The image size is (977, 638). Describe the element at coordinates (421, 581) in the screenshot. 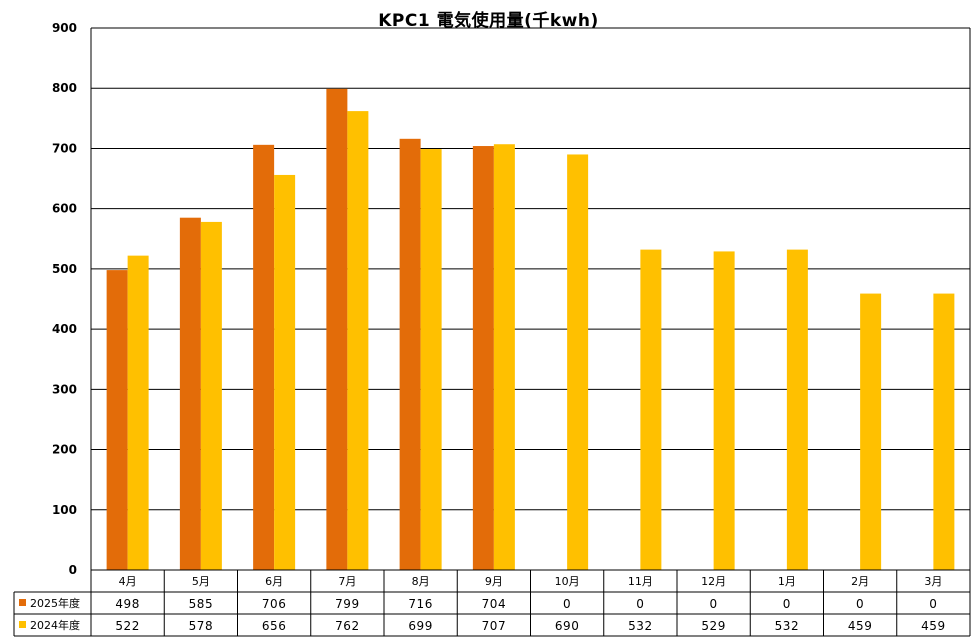

I see `x-tick-label: 8月` at that location.